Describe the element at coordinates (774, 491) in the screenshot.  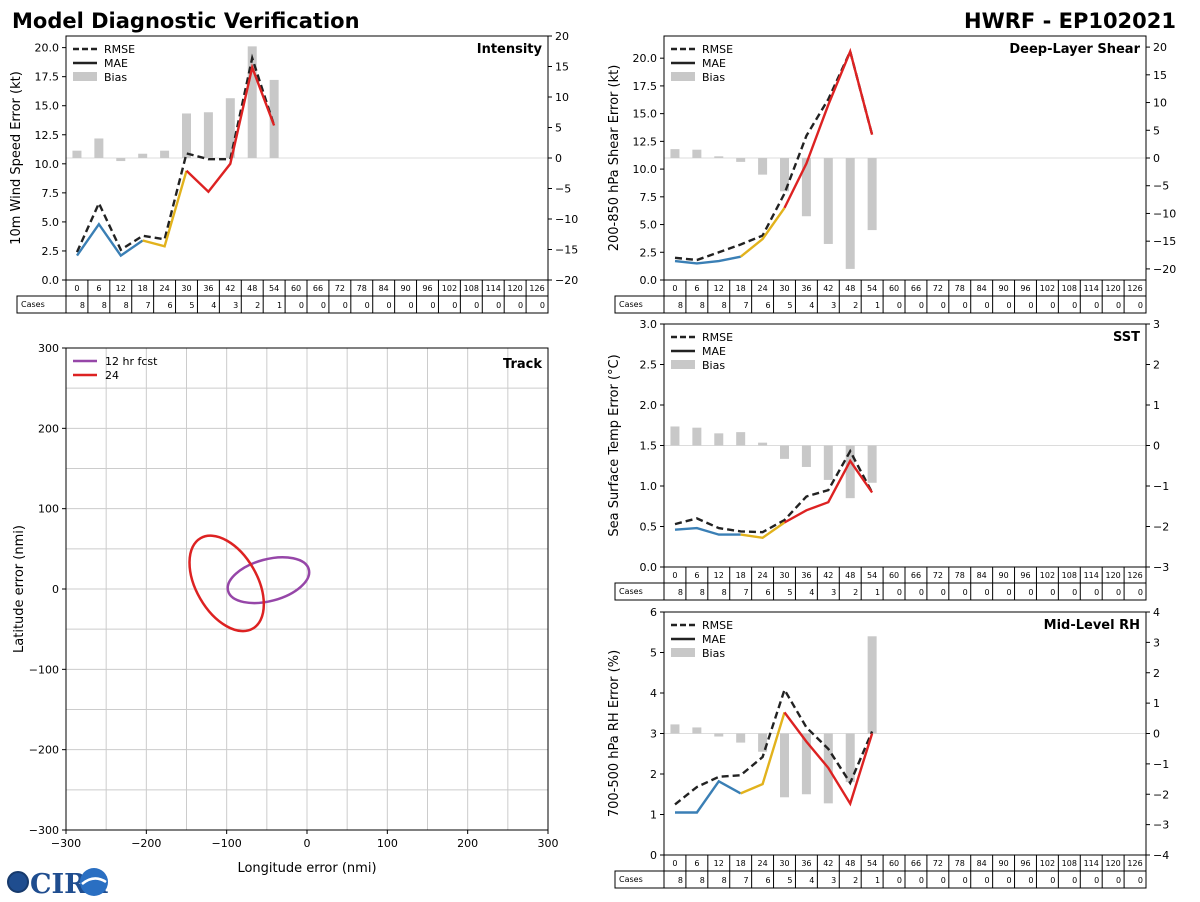
I see `rmse-line` at that location.